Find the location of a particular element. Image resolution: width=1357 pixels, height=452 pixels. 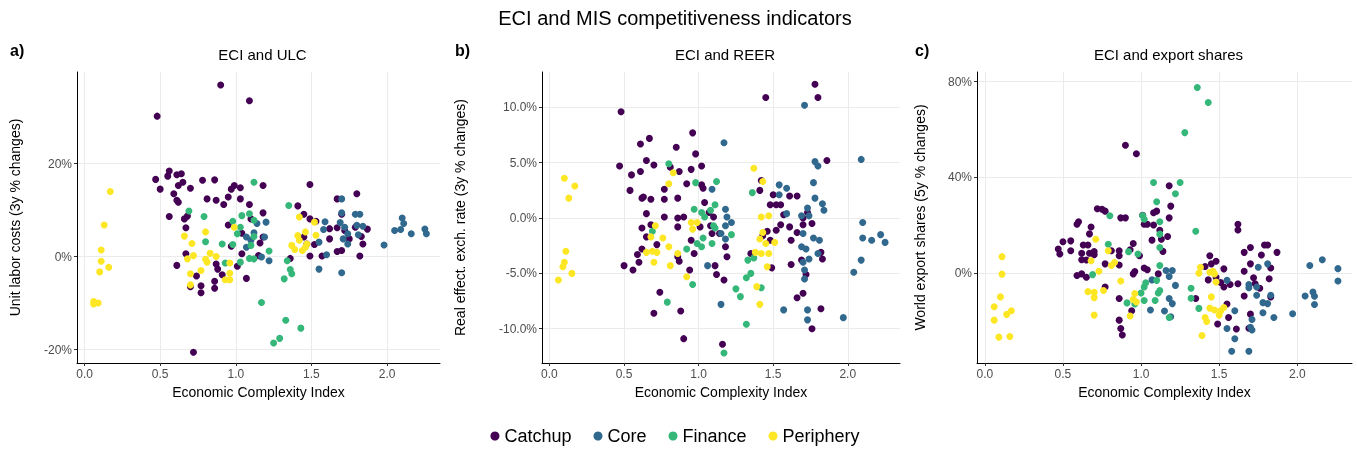

x-axis-title: Economic Complexity Index is located at coordinates (1164, 392).